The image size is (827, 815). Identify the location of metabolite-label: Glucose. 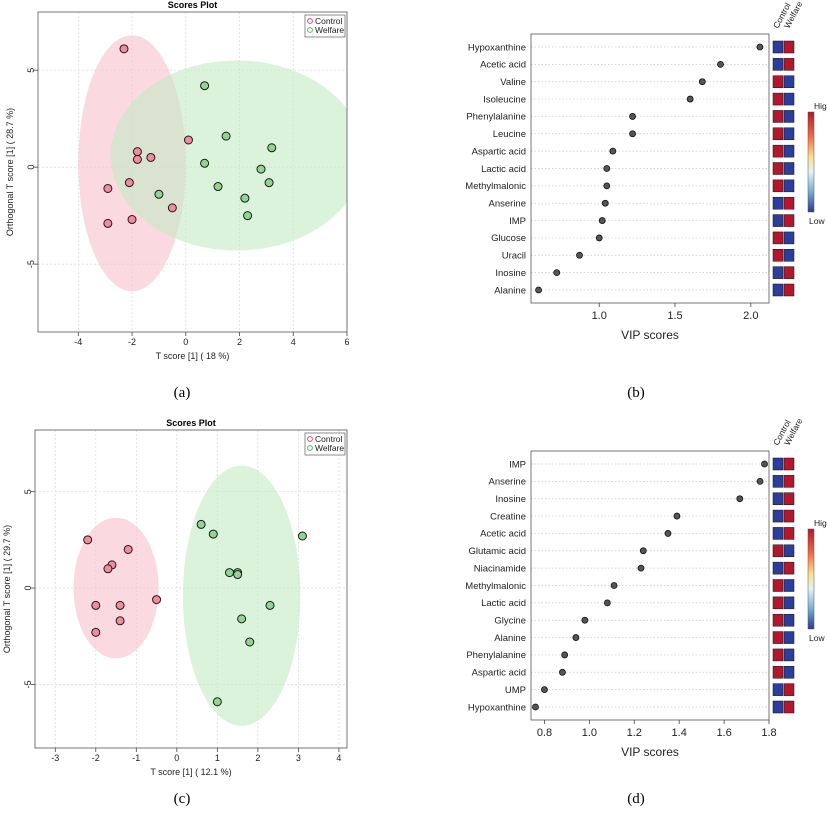
(508, 238).